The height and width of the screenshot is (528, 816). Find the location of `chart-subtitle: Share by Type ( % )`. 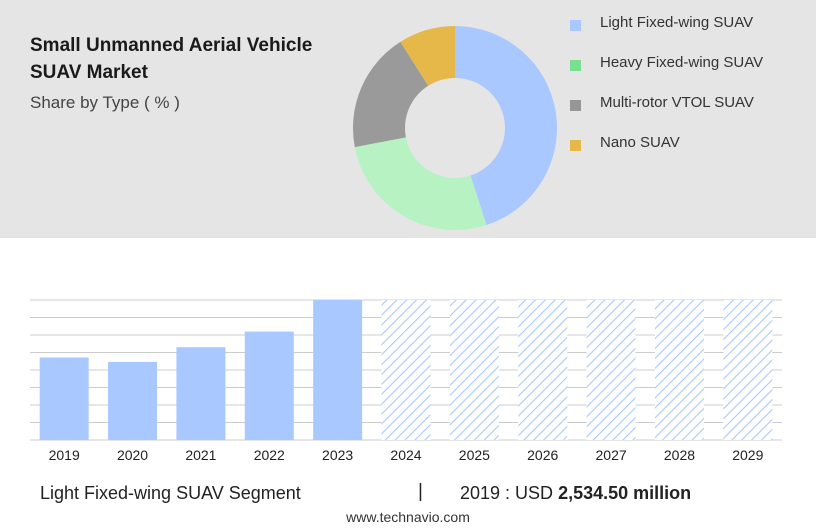

chart-subtitle: Share by Type ( % ) is located at coordinates (105, 102).